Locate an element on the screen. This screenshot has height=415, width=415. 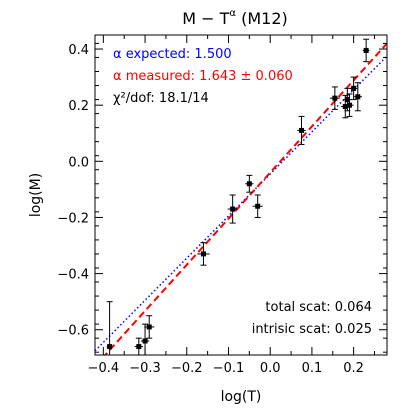
y-tick-label: 0.2 is located at coordinates (78, 106).